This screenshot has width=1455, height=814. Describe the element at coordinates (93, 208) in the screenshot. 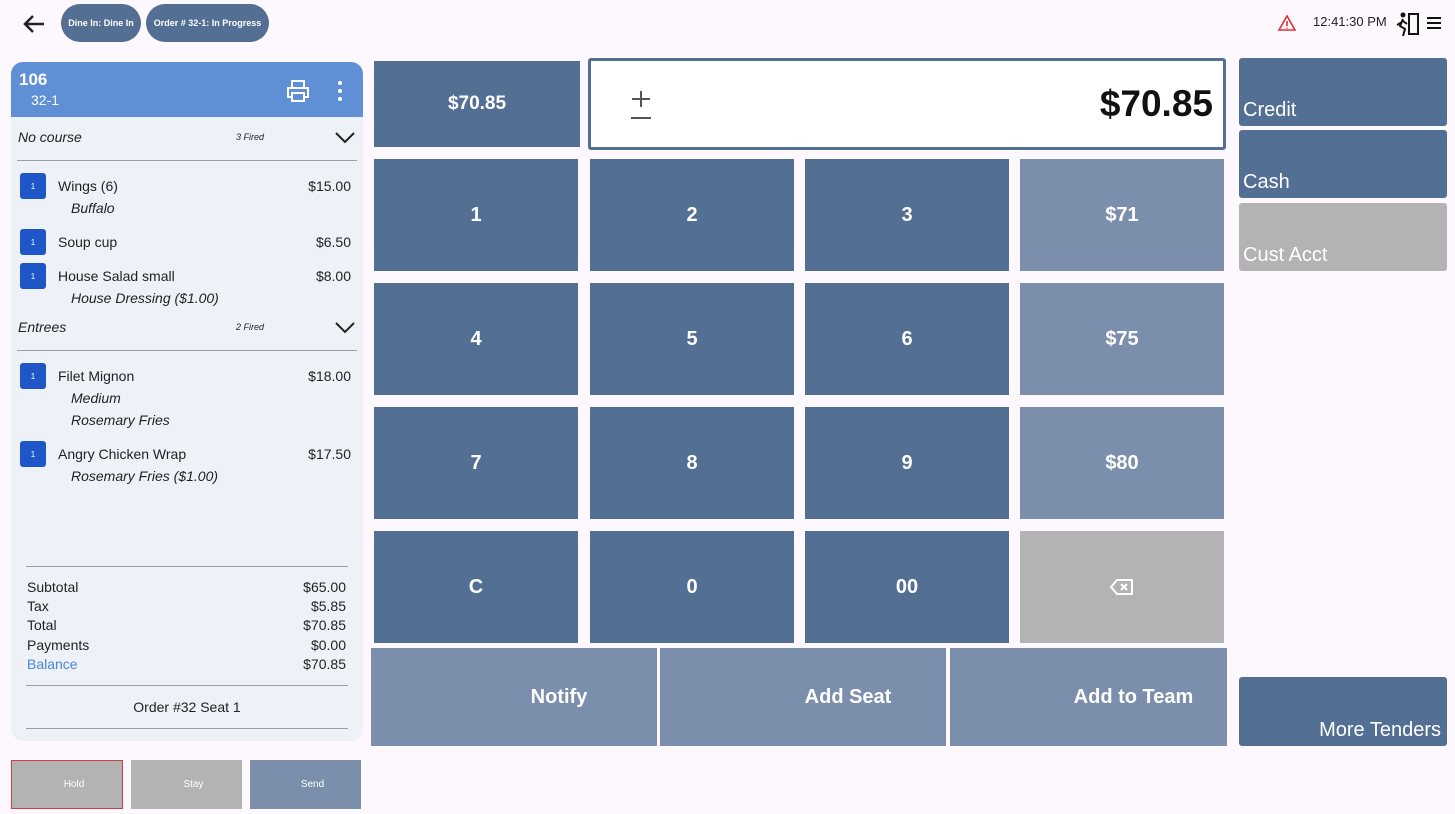

I see `item-modifier: Buffalo` at that location.